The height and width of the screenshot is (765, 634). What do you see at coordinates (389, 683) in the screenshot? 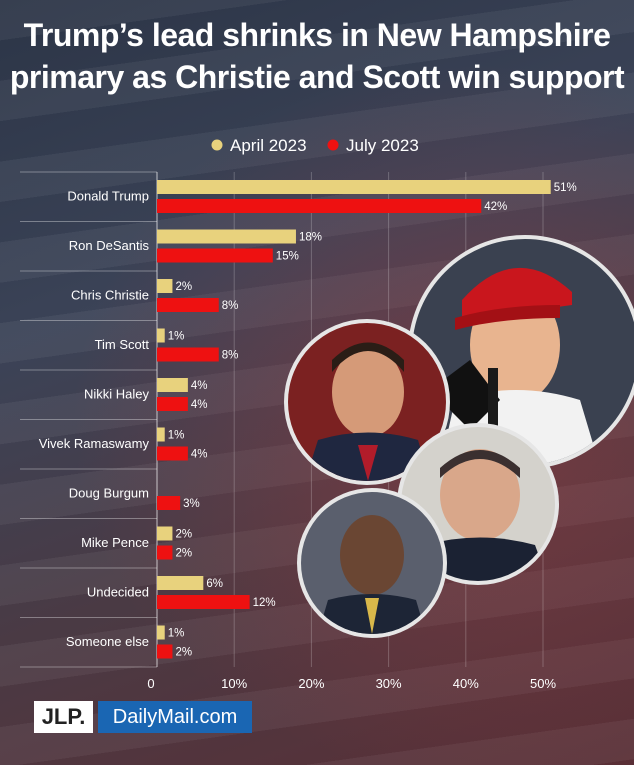
I see `x-tick-label: 30%` at bounding box center [389, 683].